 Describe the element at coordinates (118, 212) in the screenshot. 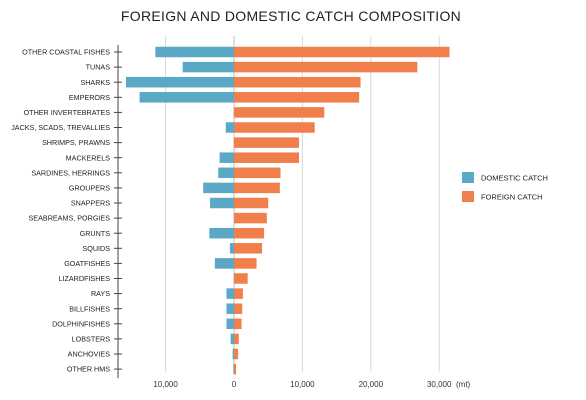

I see `category-axis` at that location.